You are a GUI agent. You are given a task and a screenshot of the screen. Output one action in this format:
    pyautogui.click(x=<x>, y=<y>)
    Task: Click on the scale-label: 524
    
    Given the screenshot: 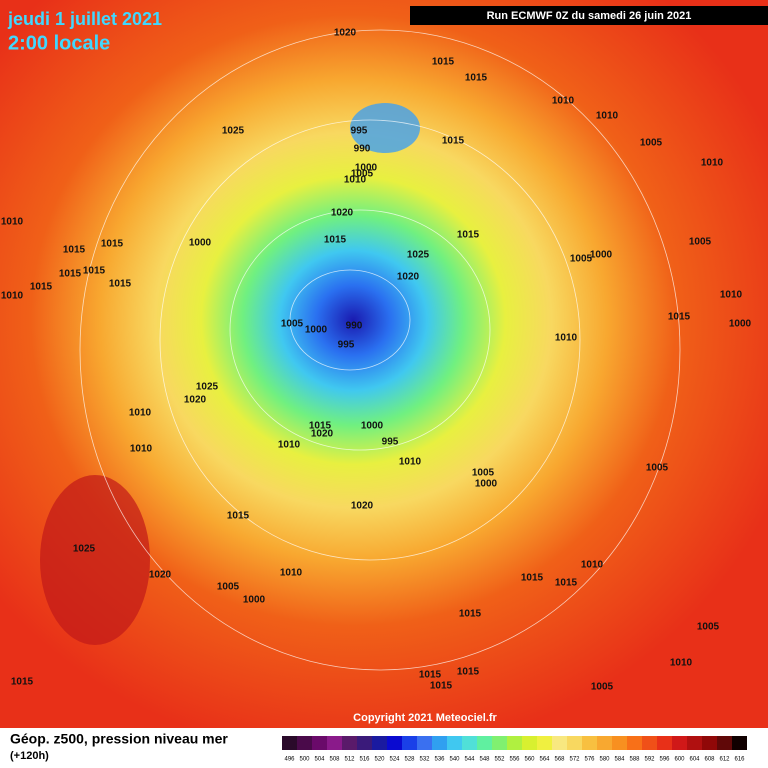 What is the action you would take?
    pyautogui.click(x=394, y=760)
    